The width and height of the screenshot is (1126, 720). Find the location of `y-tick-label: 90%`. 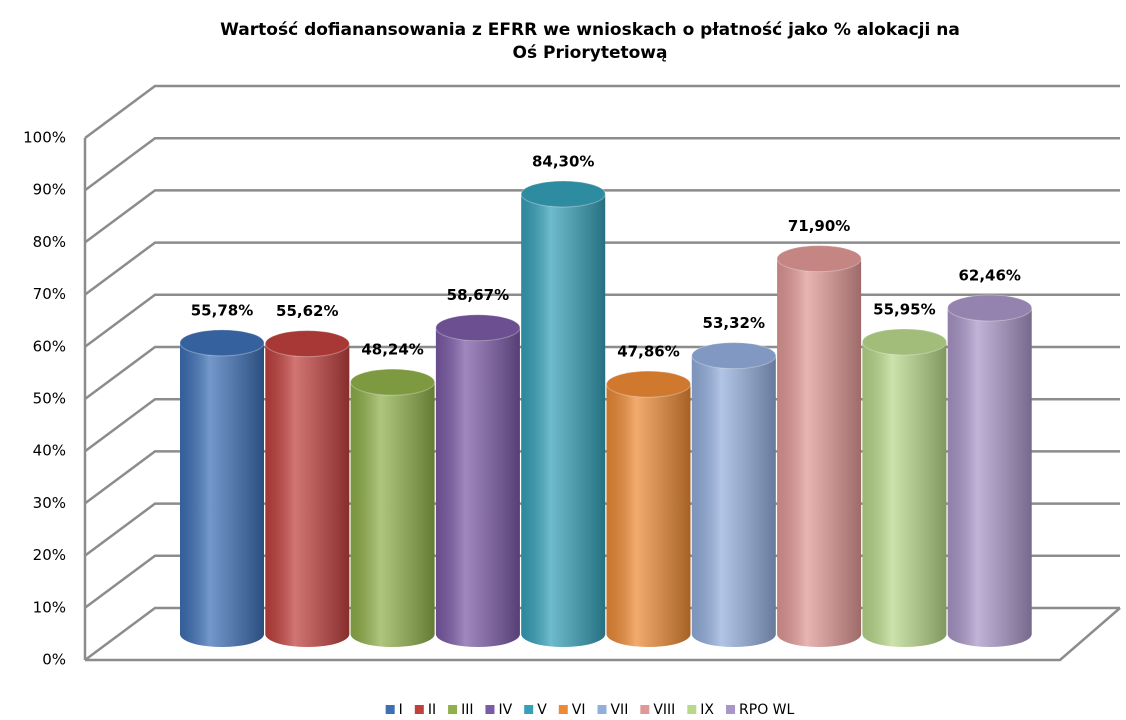

y-tick-label: 90% is located at coordinates (49, 190).